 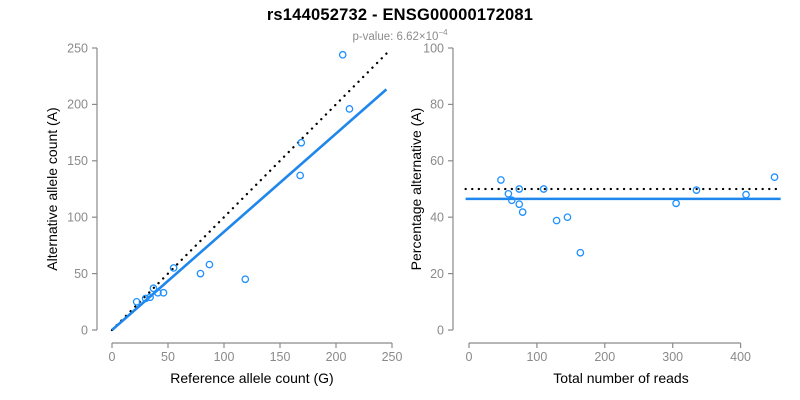 What do you see at coordinates (620, 378) in the screenshot?
I see `x-axis-title: Total number of reads` at bounding box center [620, 378].